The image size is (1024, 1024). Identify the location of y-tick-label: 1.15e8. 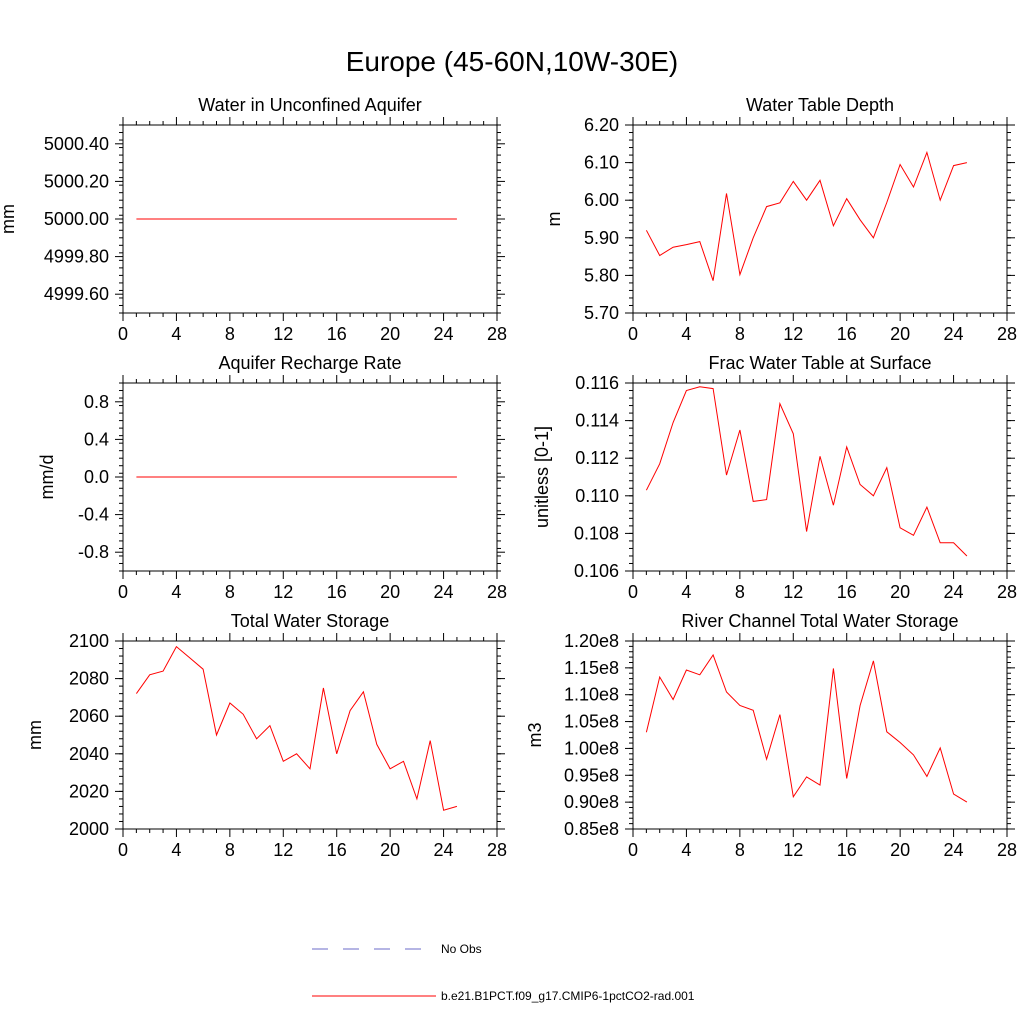
(591, 668).